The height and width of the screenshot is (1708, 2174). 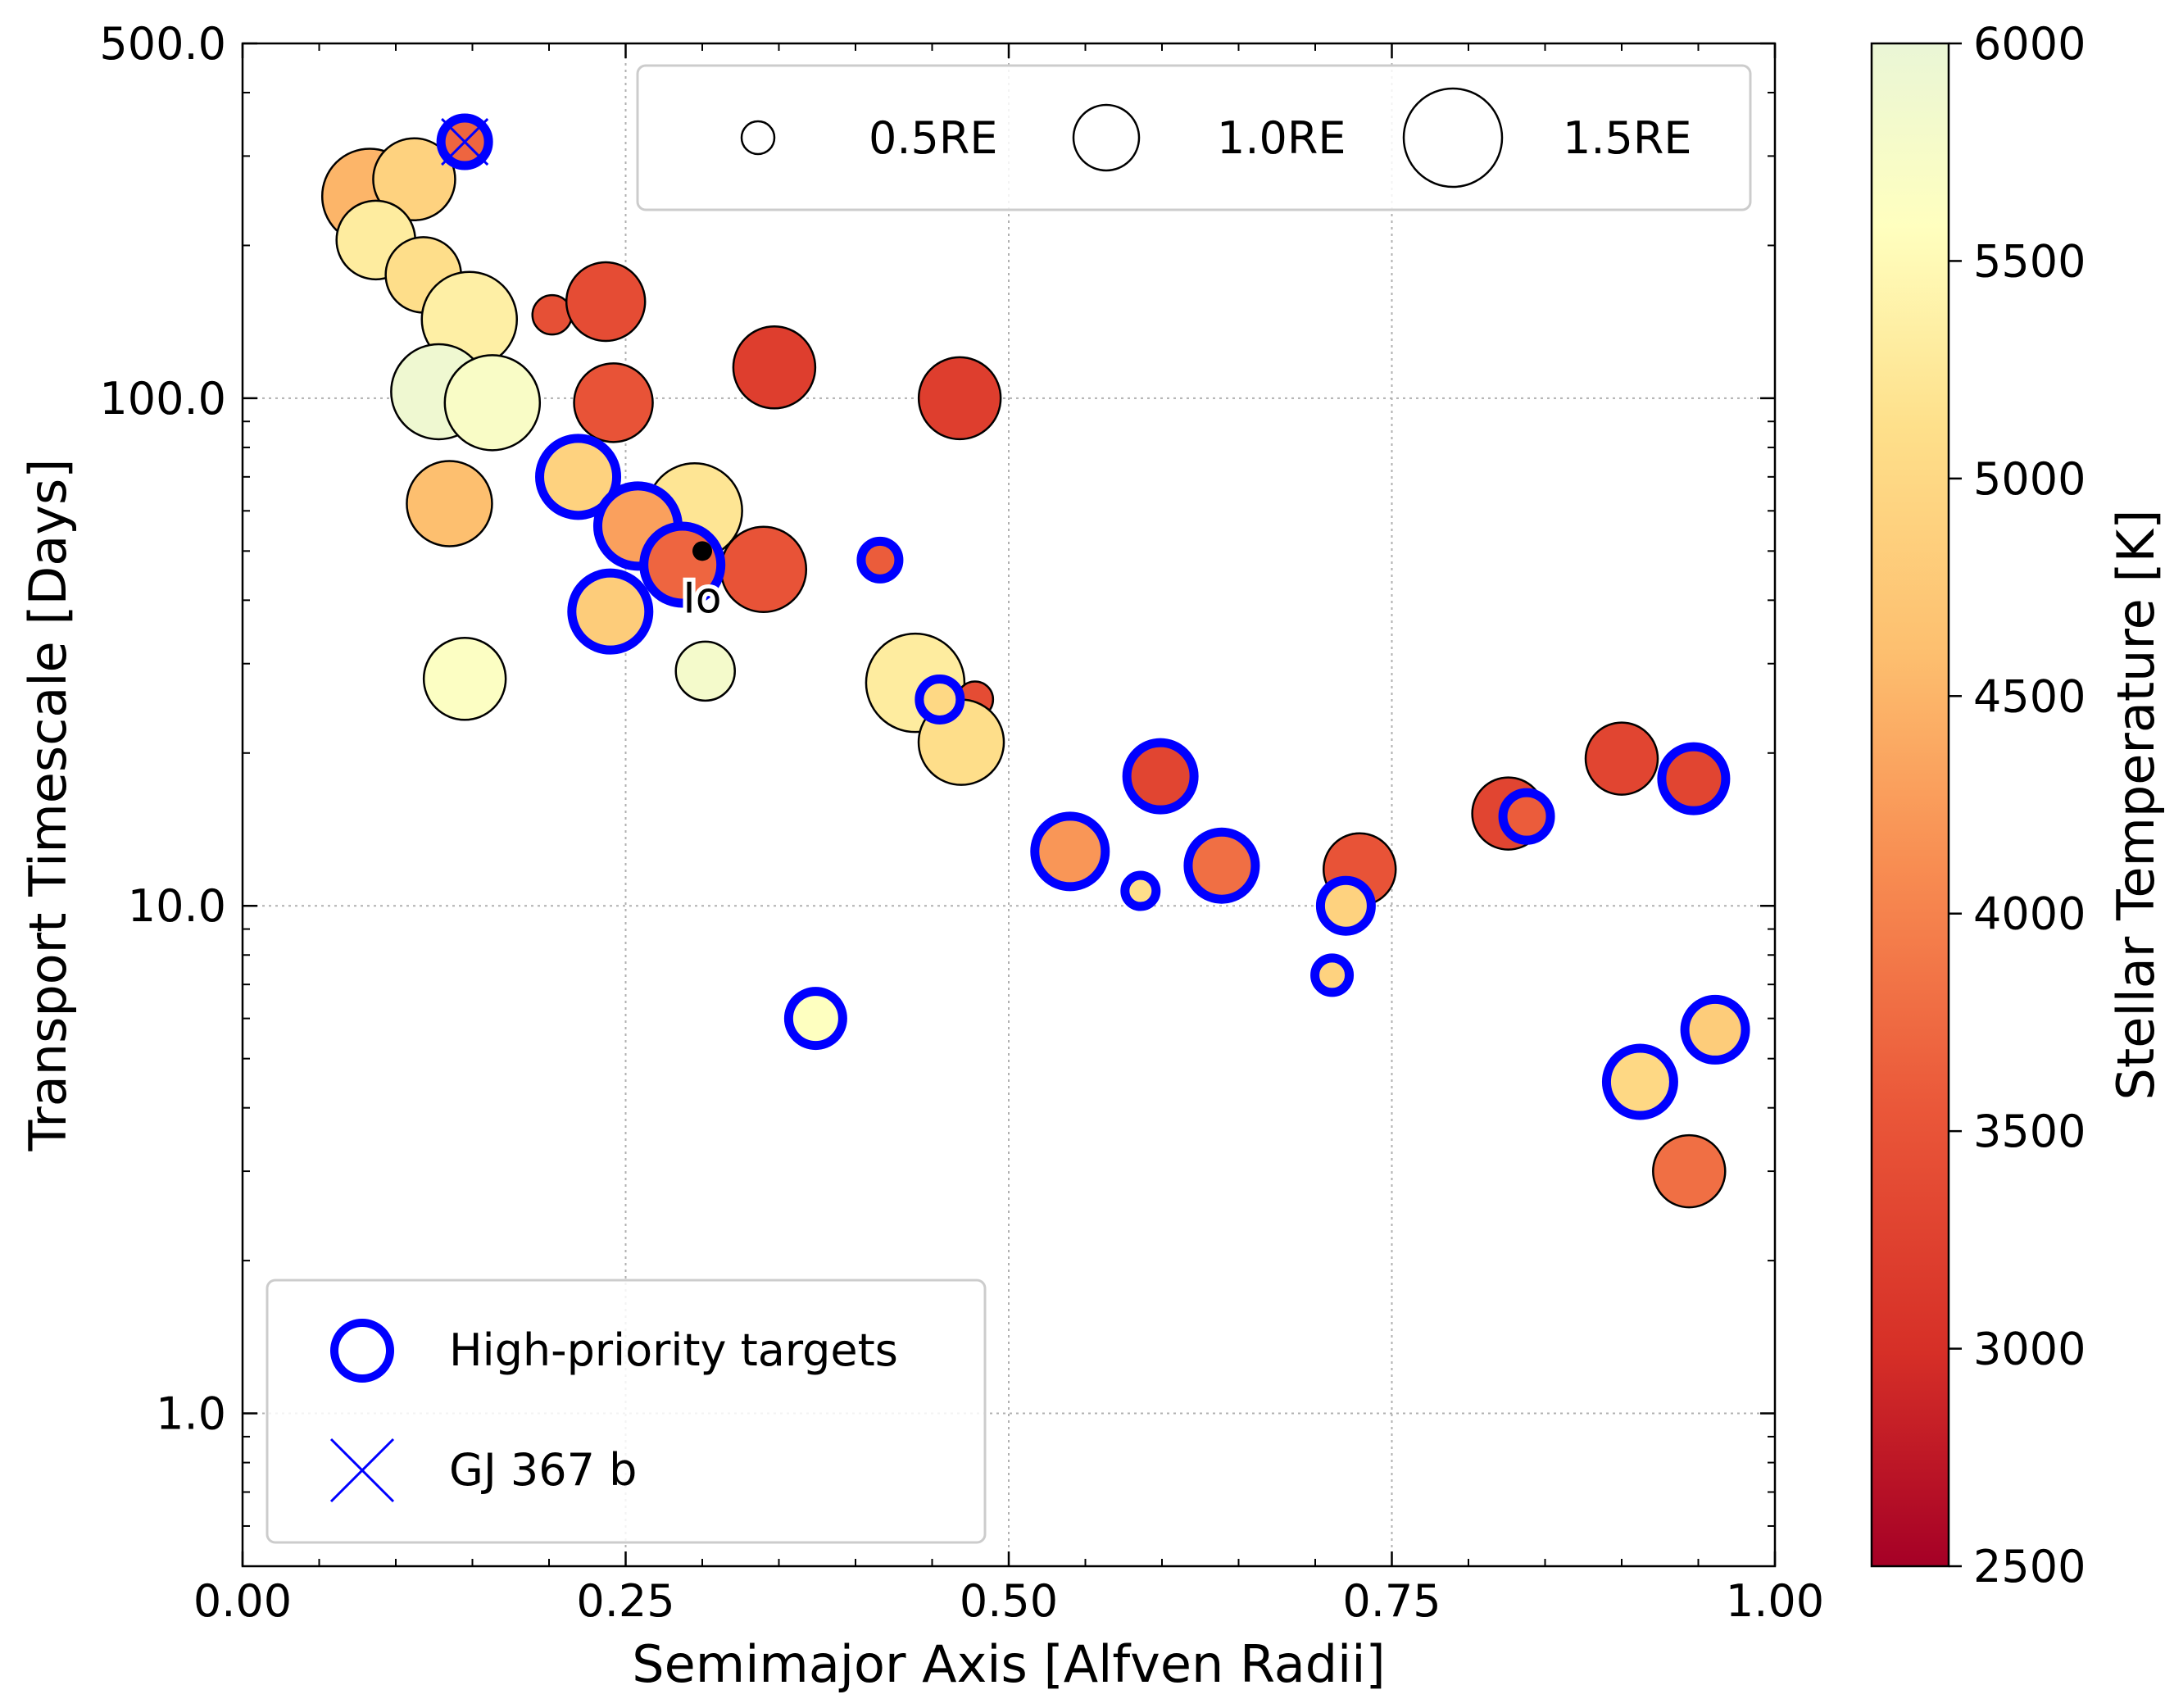 What do you see at coordinates (1775, 1601) in the screenshot?
I see `x-tick-label: 1.00` at bounding box center [1775, 1601].